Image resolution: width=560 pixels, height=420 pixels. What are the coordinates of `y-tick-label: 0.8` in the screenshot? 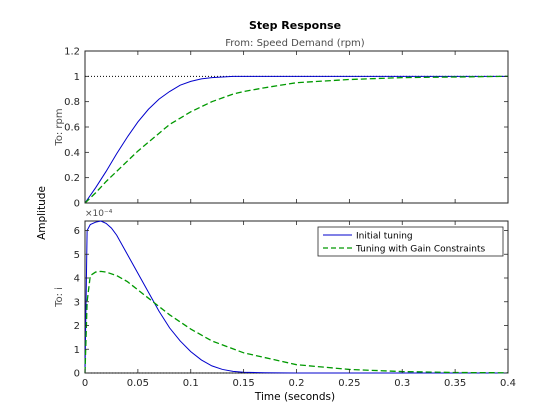 It's located at (72, 102).